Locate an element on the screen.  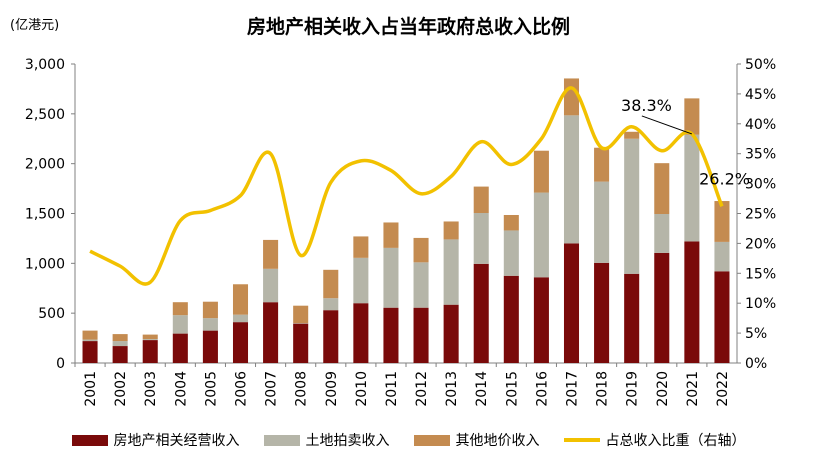
y-axis-unit-label: (亿港元) is located at coordinates (35, 25).